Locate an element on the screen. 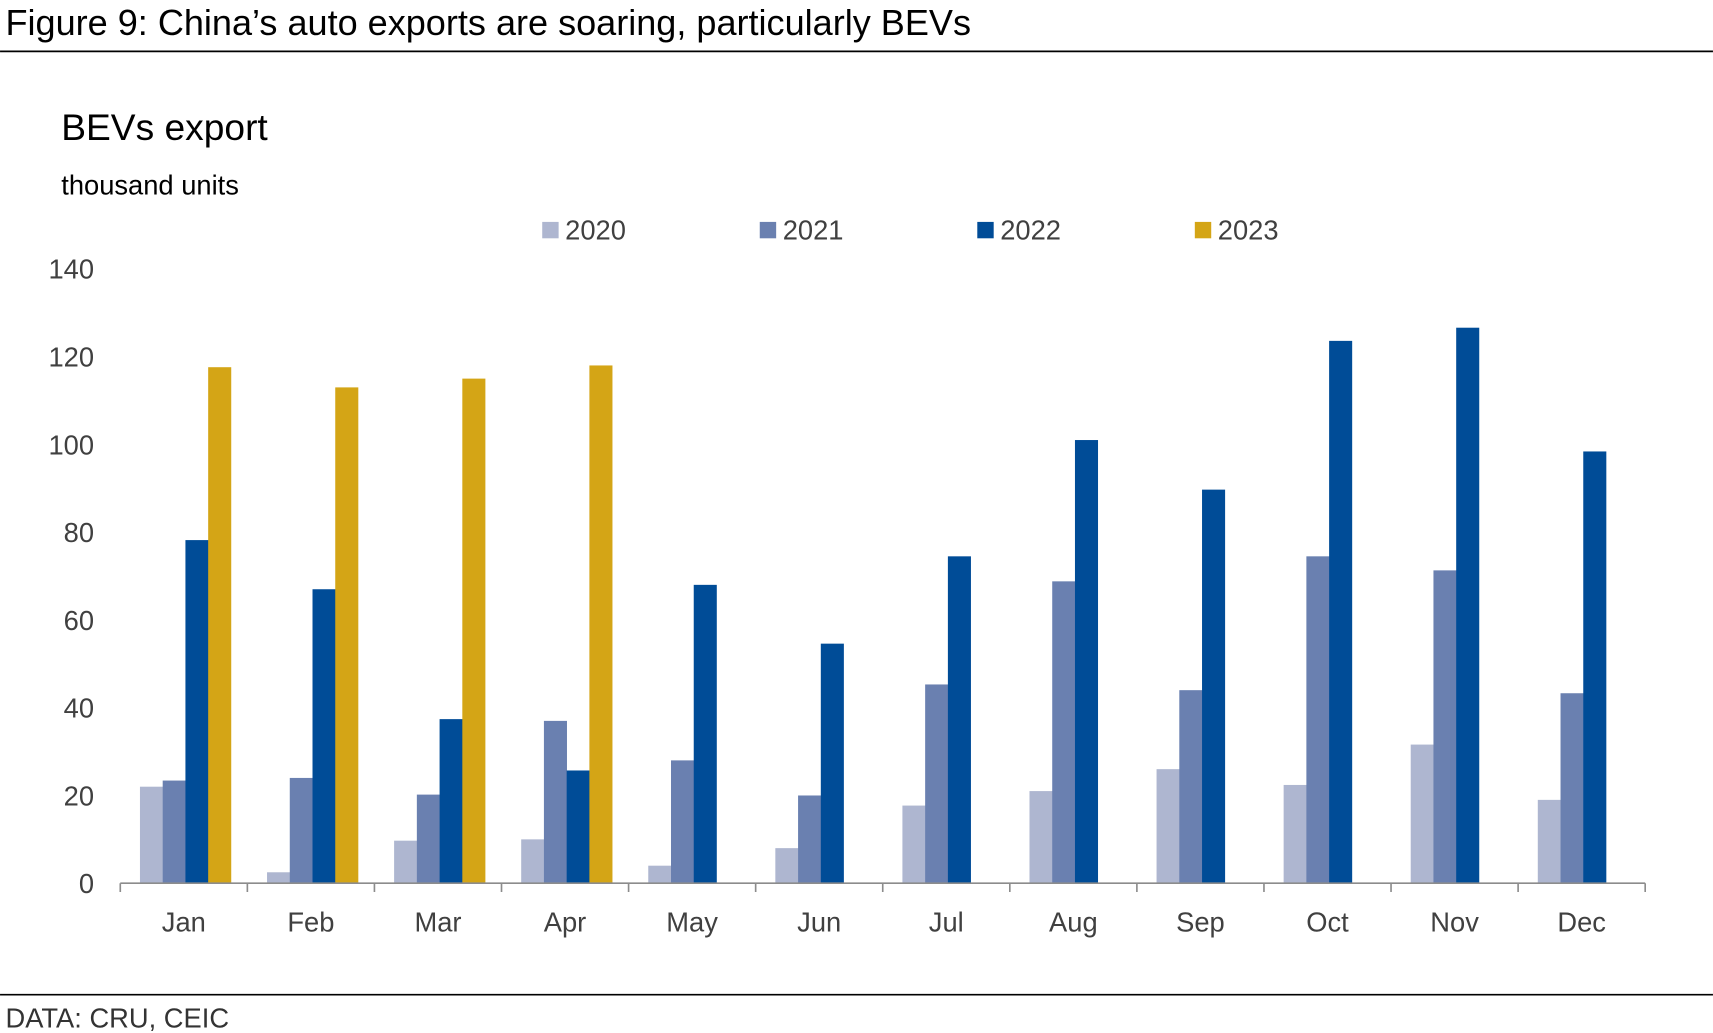 The height and width of the screenshot is (1033, 1713). x-tick-label: Dec is located at coordinates (1581, 921).